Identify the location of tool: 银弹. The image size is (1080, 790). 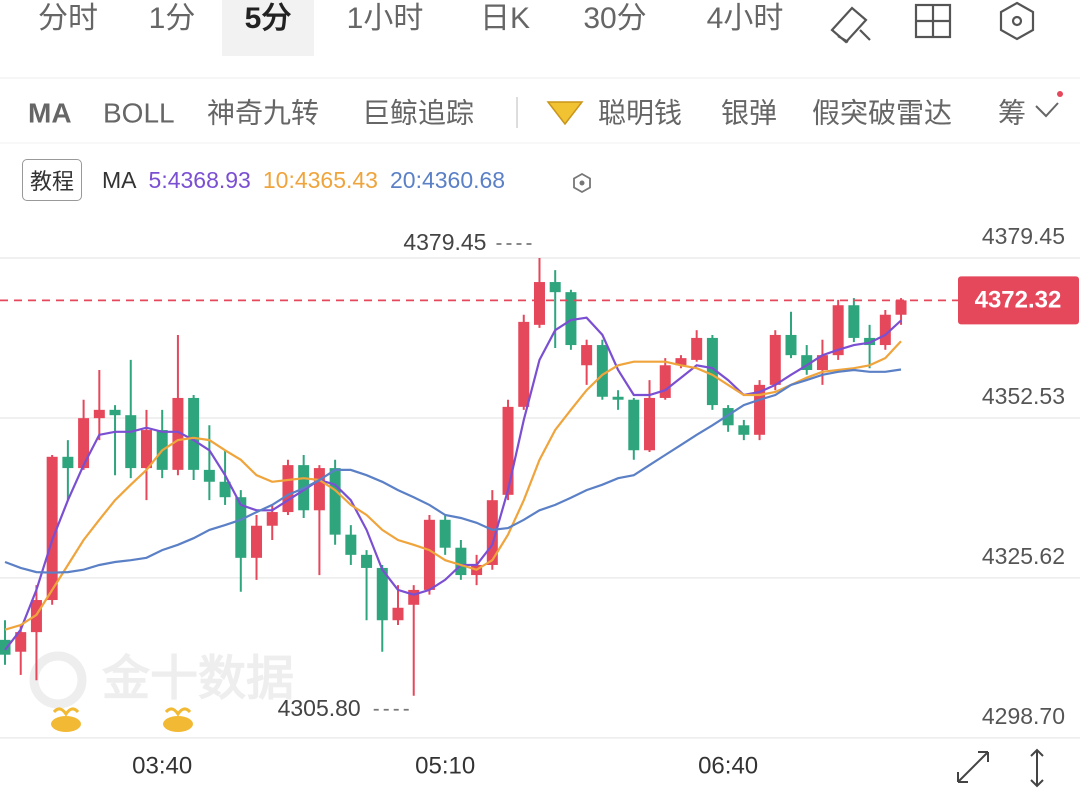
(749, 112).